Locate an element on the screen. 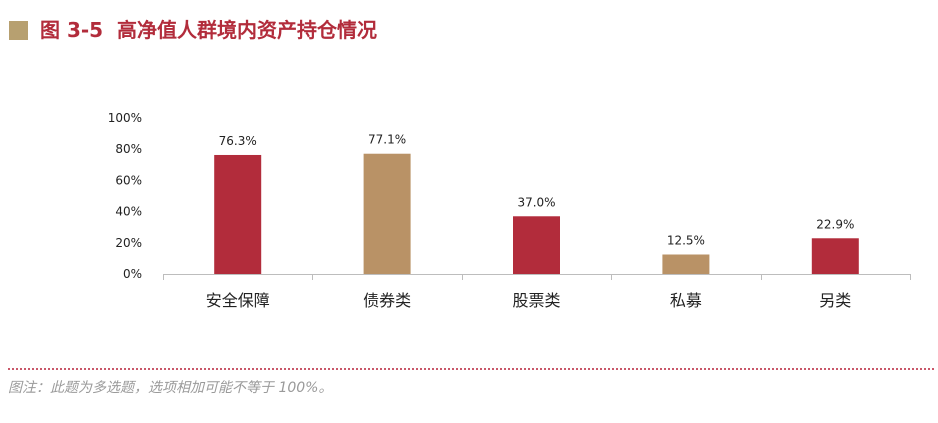 This screenshot has width=938, height=423. figure-note: 图注：此题为多选题，选项相加可能不等于 100%。 is located at coordinates (170, 388).